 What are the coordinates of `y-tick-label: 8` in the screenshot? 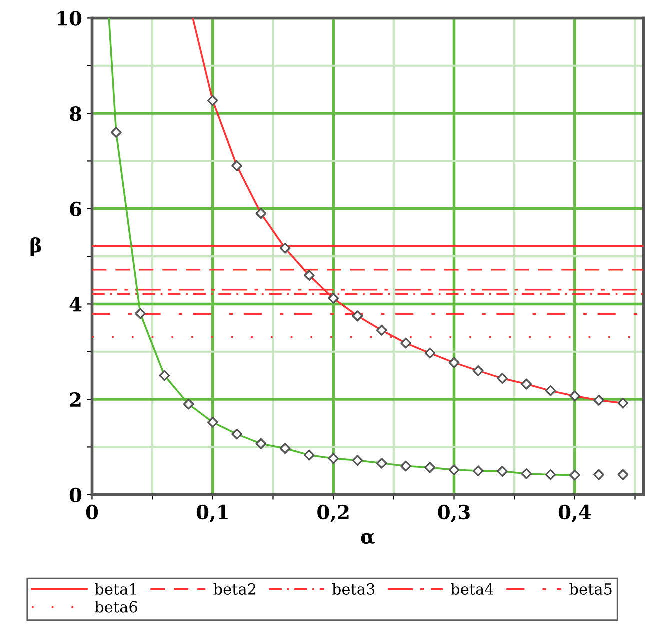 It's located at (76, 114).